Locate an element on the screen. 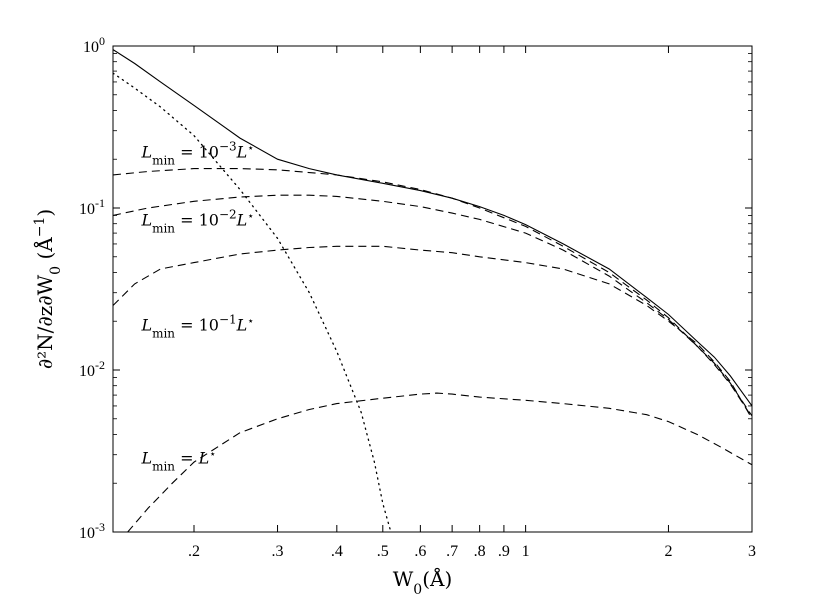 This screenshot has width=830, height=596. x-tick-label-4: .6 is located at coordinates (420, 551).